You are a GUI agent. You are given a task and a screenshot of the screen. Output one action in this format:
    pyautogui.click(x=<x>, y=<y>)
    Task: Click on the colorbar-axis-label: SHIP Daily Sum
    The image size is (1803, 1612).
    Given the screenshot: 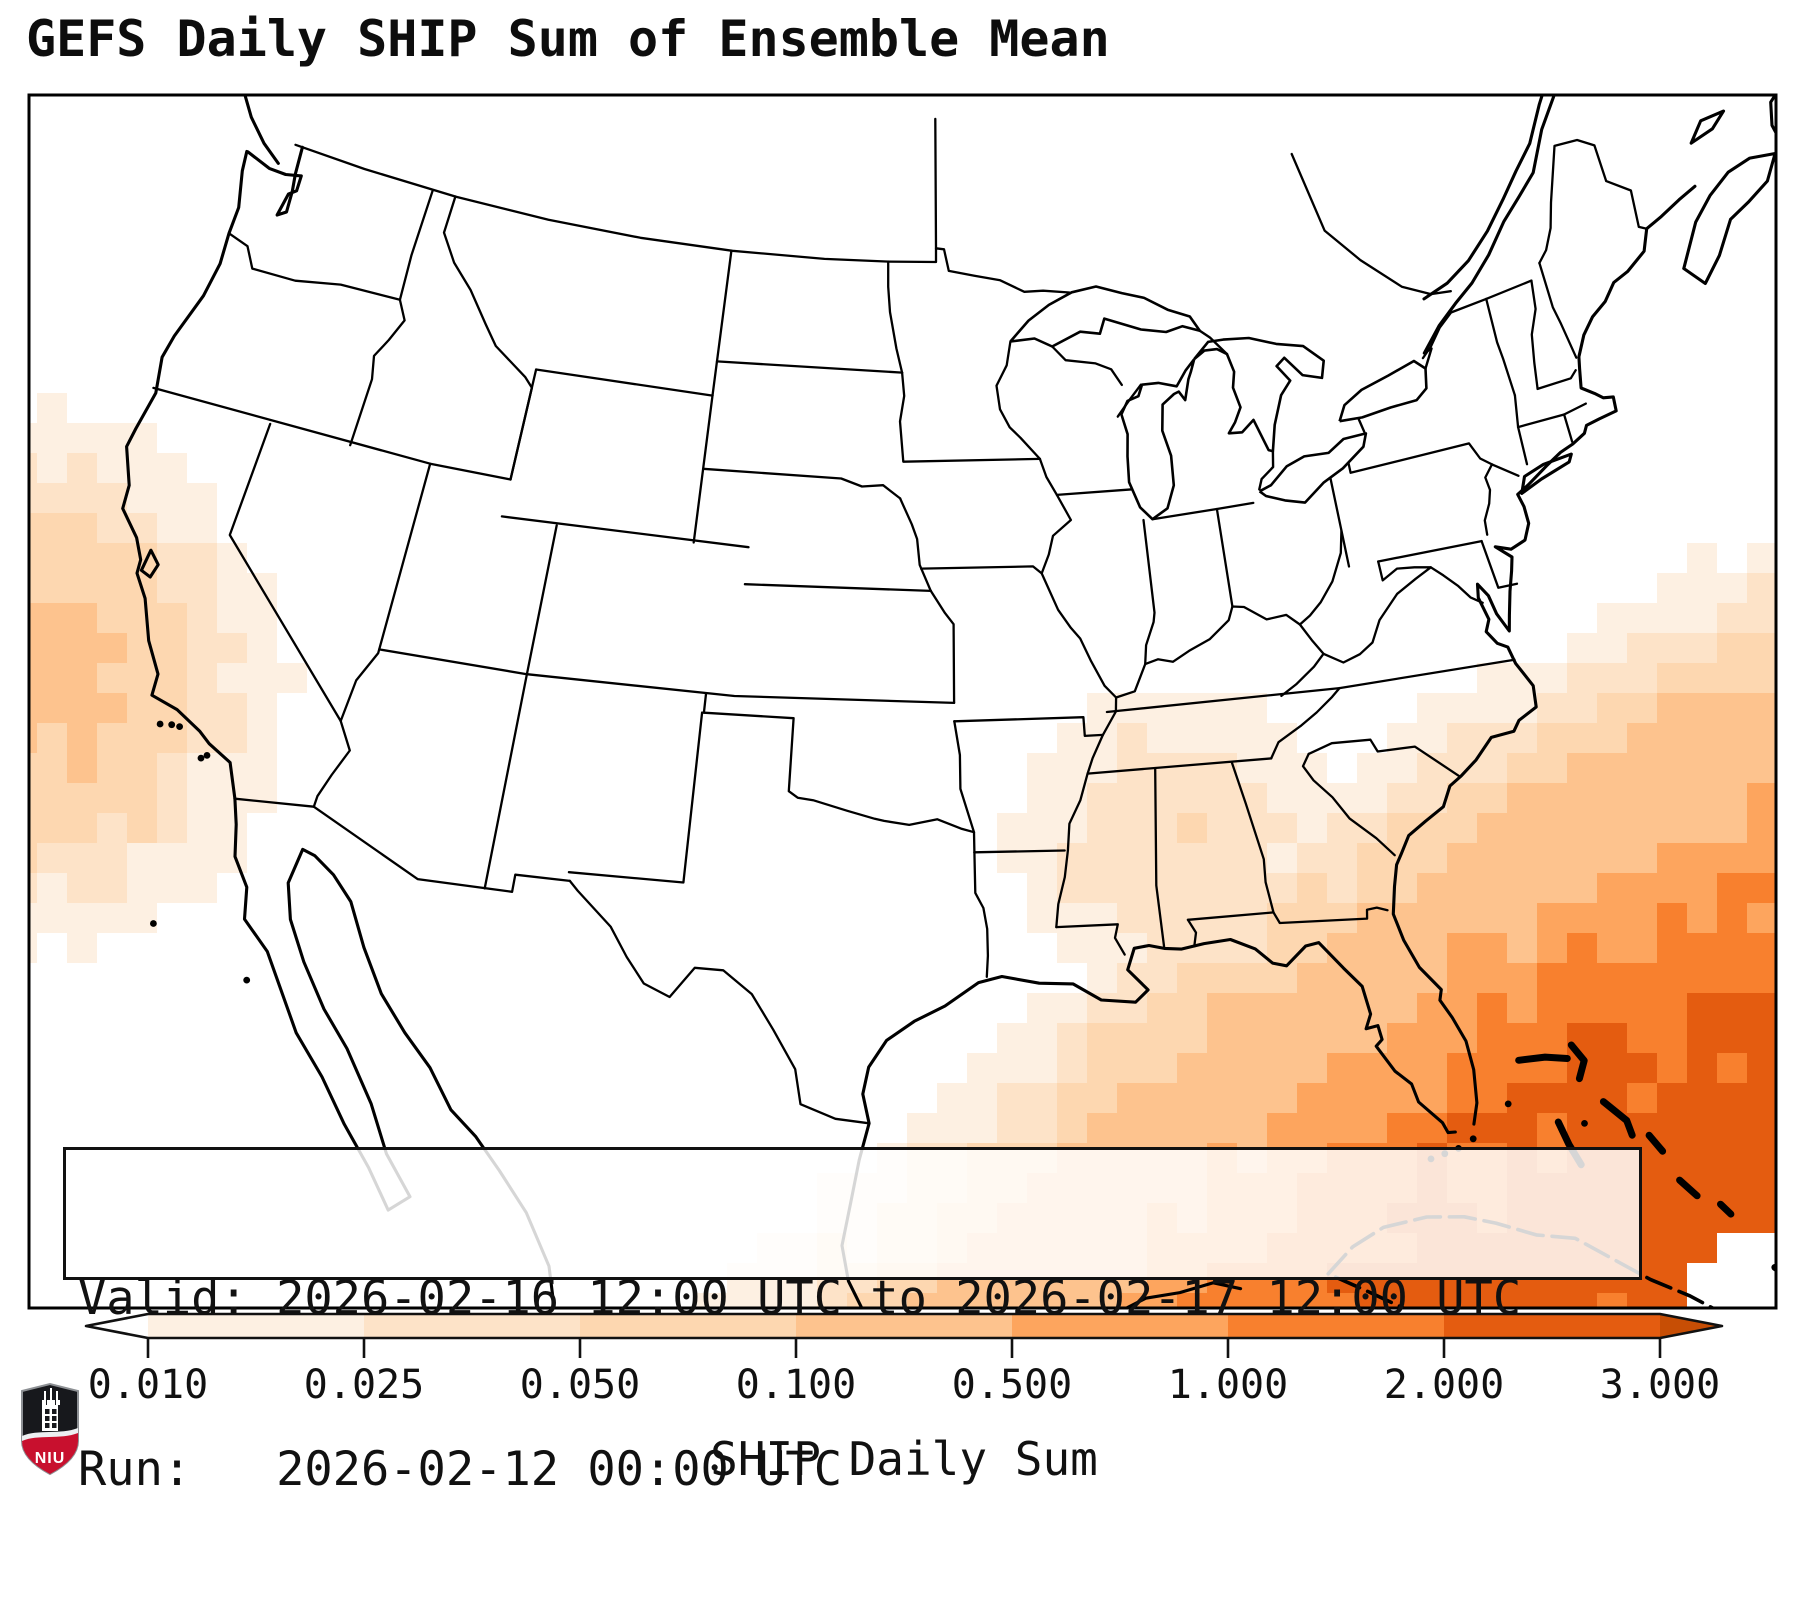 What is the action you would take?
    pyautogui.click(x=904, y=1459)
    